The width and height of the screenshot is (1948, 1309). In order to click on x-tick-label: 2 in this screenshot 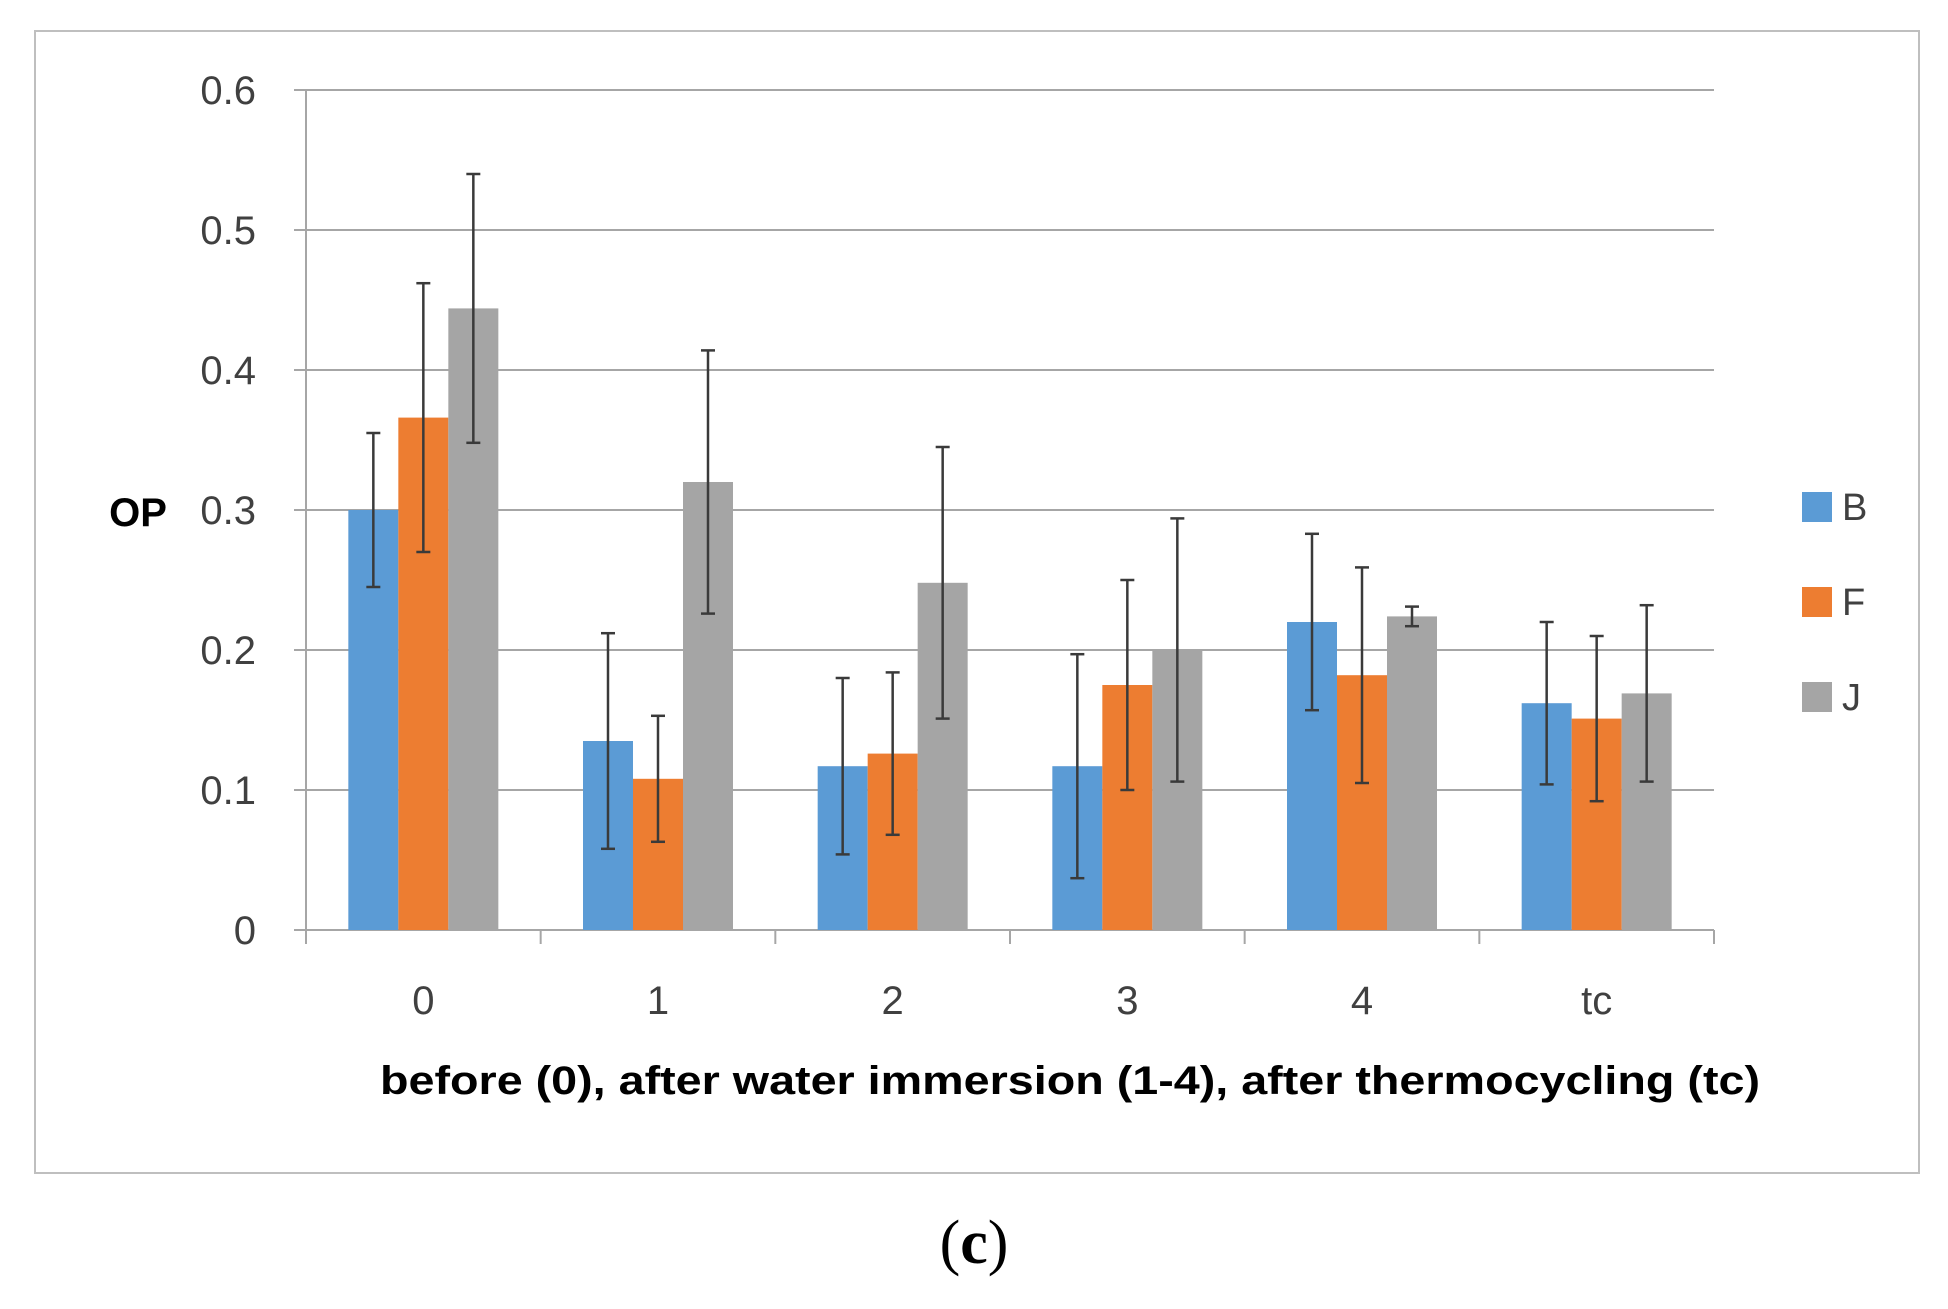, I will do `click(893, 1001)`.